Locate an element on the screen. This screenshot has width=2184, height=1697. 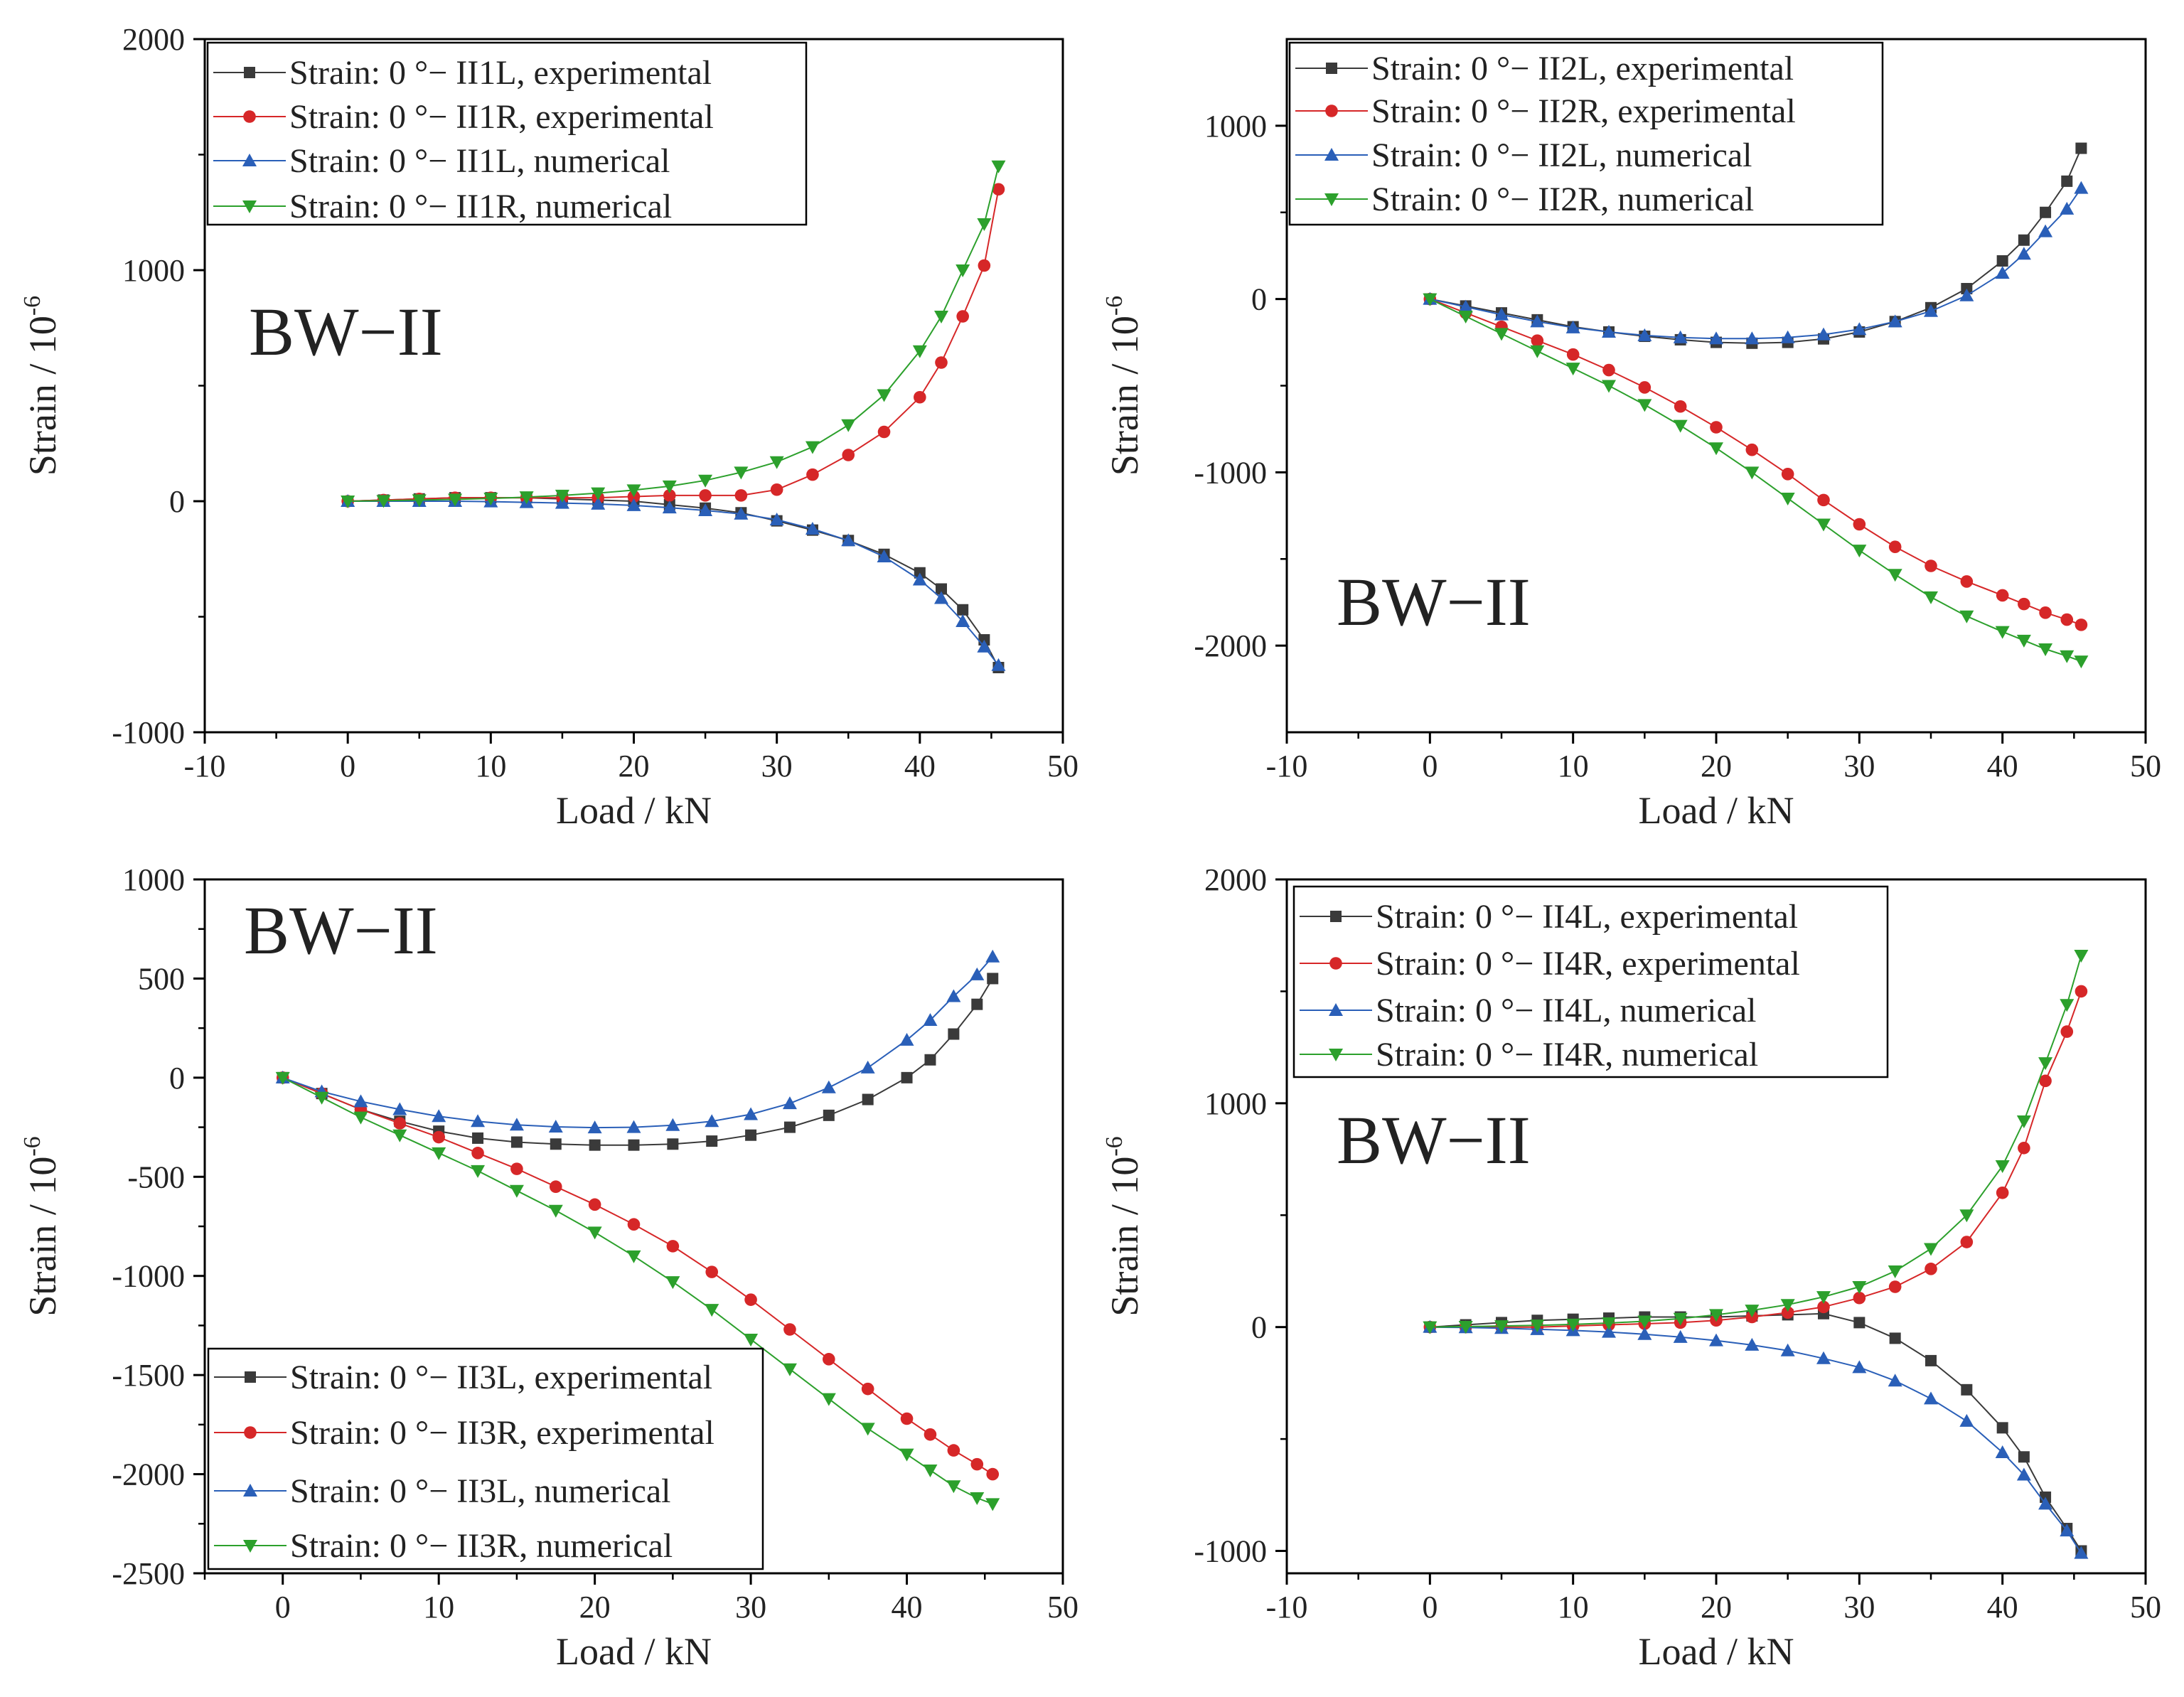
x-tick-label: 20 is located at coordinates (1717, 1607).